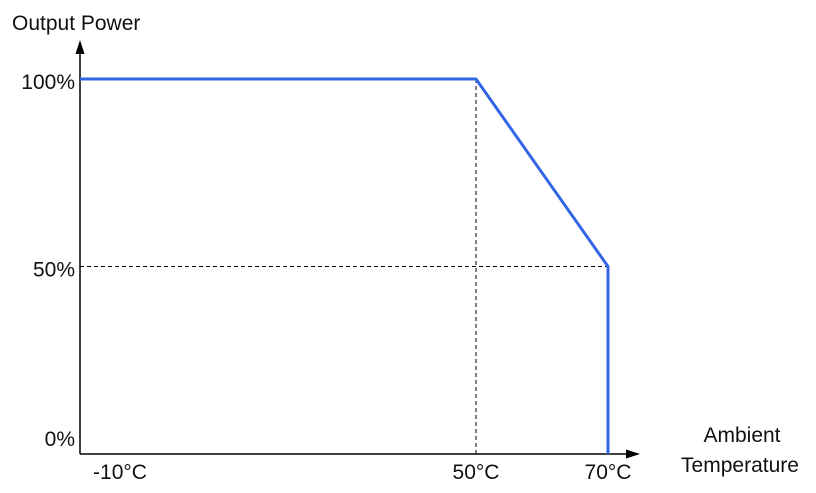 The width and height of the screenshot is (816, 493). Describe the element at coordinates (741, 435) in the screenshot. I see `x-axis-title-line-1: Ambient` at that location.